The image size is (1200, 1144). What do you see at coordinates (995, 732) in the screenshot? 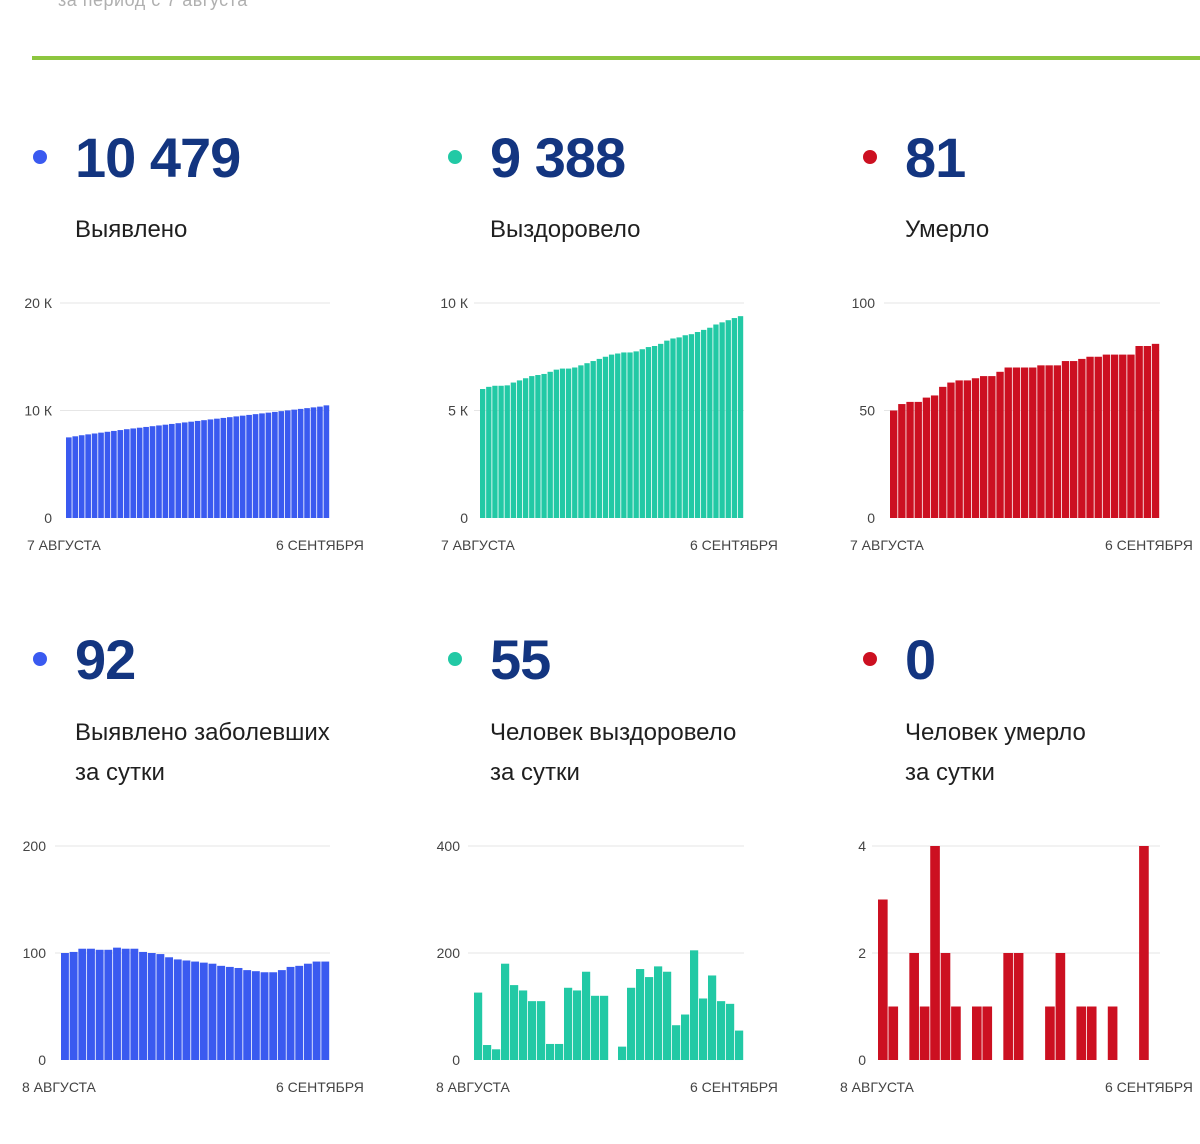
I see `stat-label: Человек умерло` at bounding box center [995, 732].